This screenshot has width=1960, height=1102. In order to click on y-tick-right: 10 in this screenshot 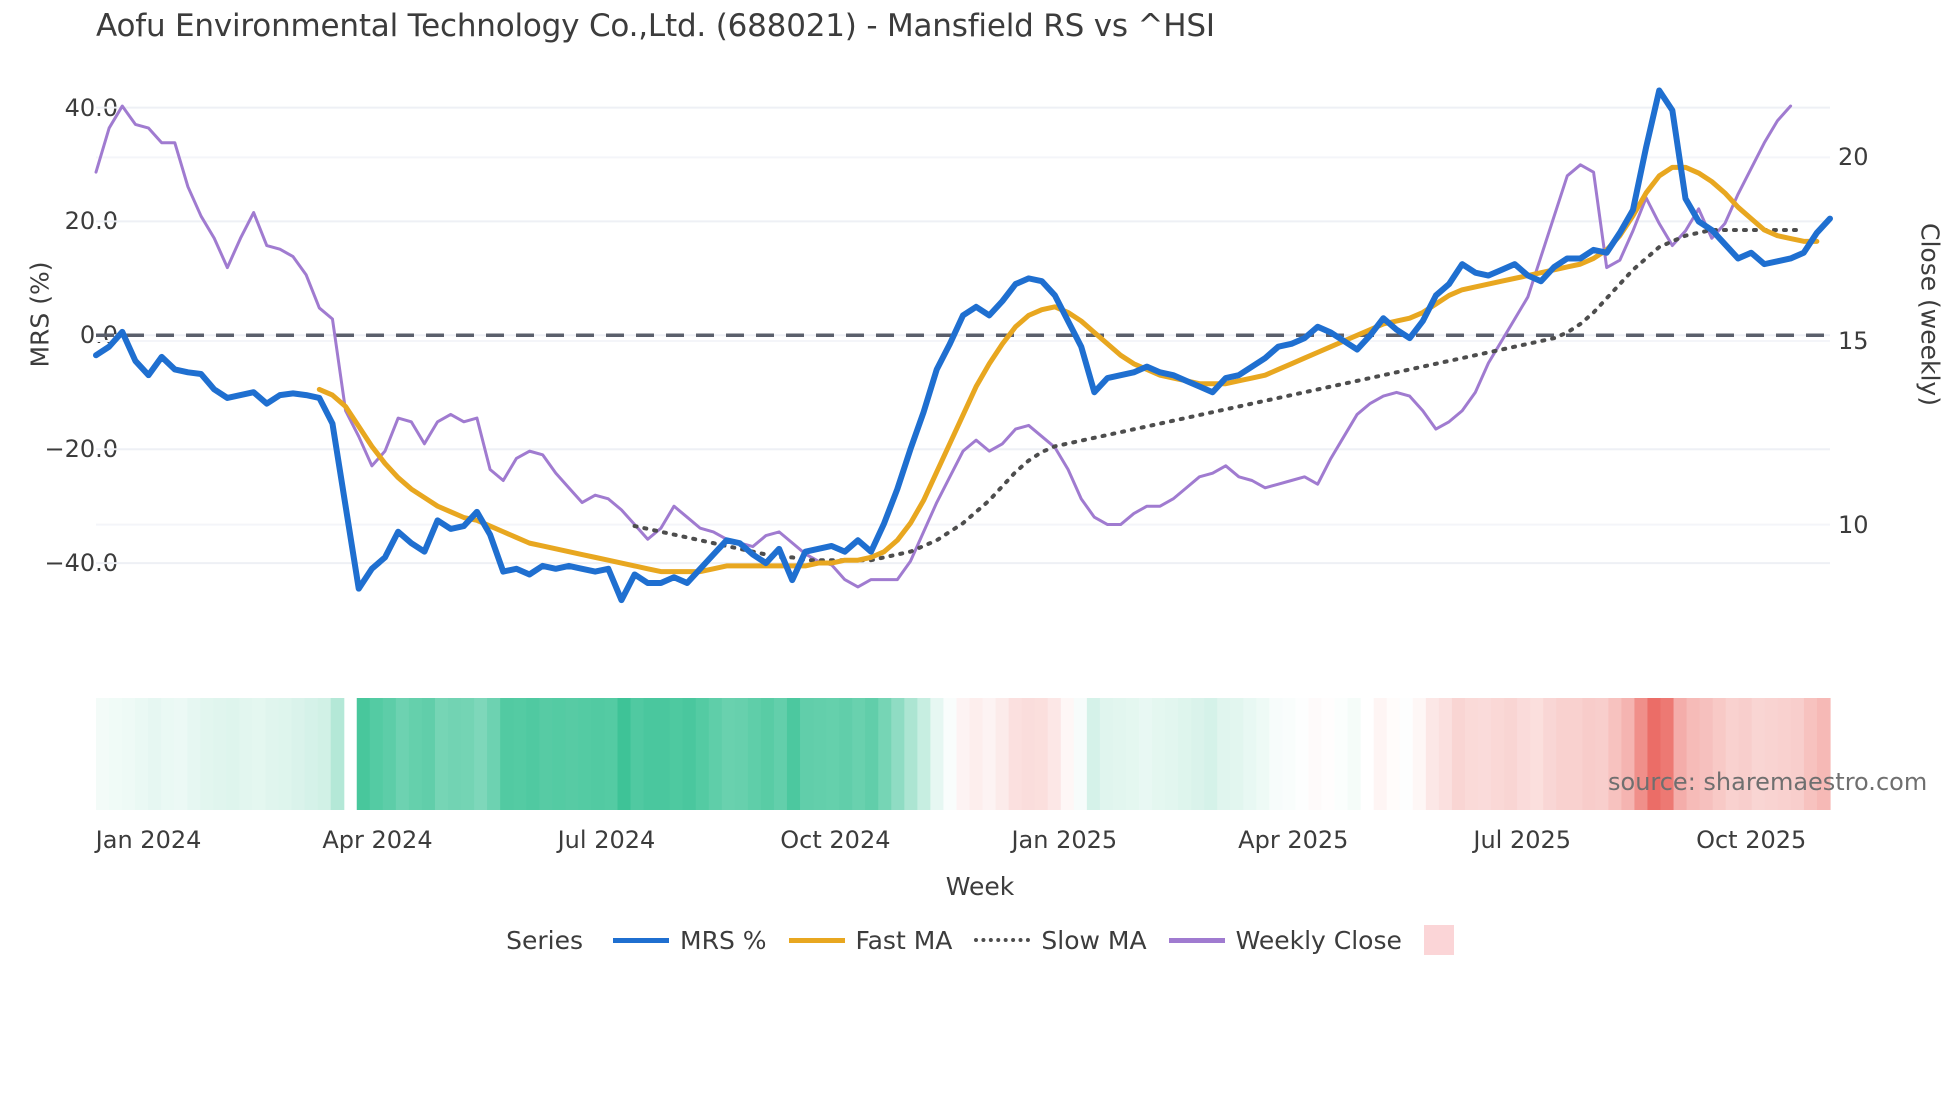, I will do `click(1853, 524)`.